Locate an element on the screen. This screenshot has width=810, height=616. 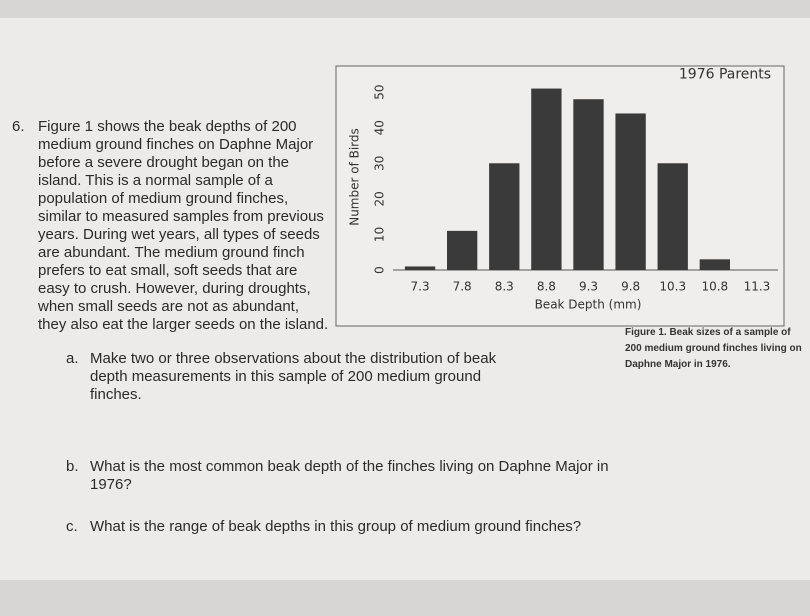
y-axis-title: Number of Birds is located at coordinates (355, 177).